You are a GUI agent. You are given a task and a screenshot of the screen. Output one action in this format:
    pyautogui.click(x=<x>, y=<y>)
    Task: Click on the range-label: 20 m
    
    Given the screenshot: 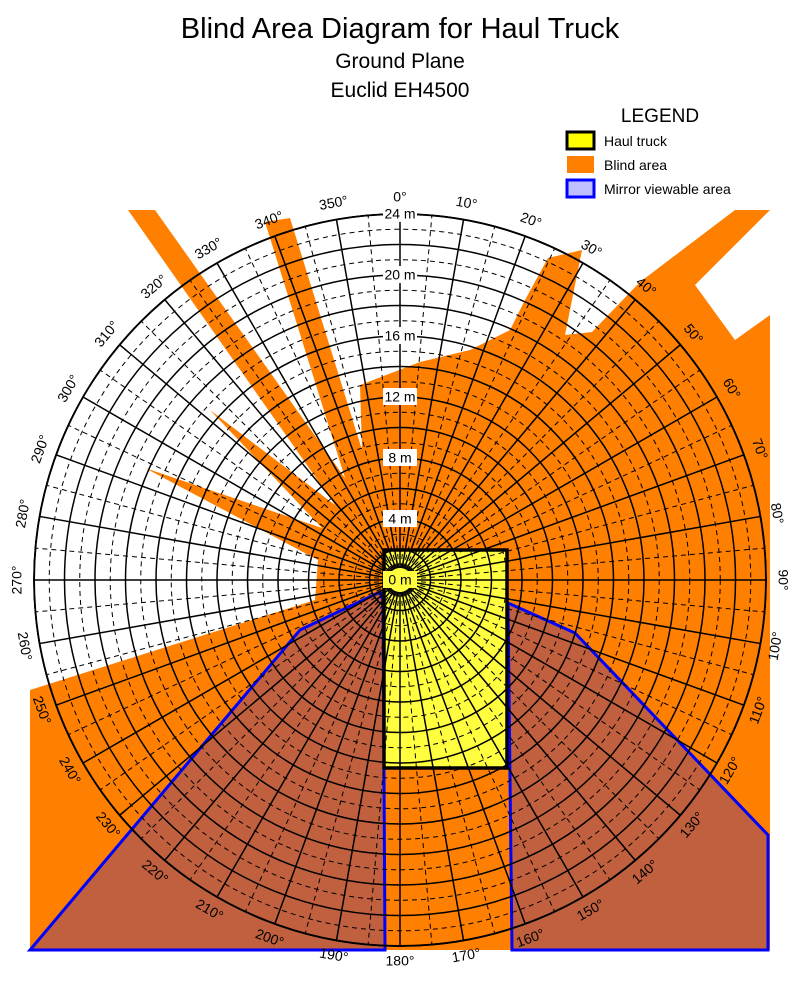 What is the action you would take?
    pyautogui.click(x=399, y=275)
    